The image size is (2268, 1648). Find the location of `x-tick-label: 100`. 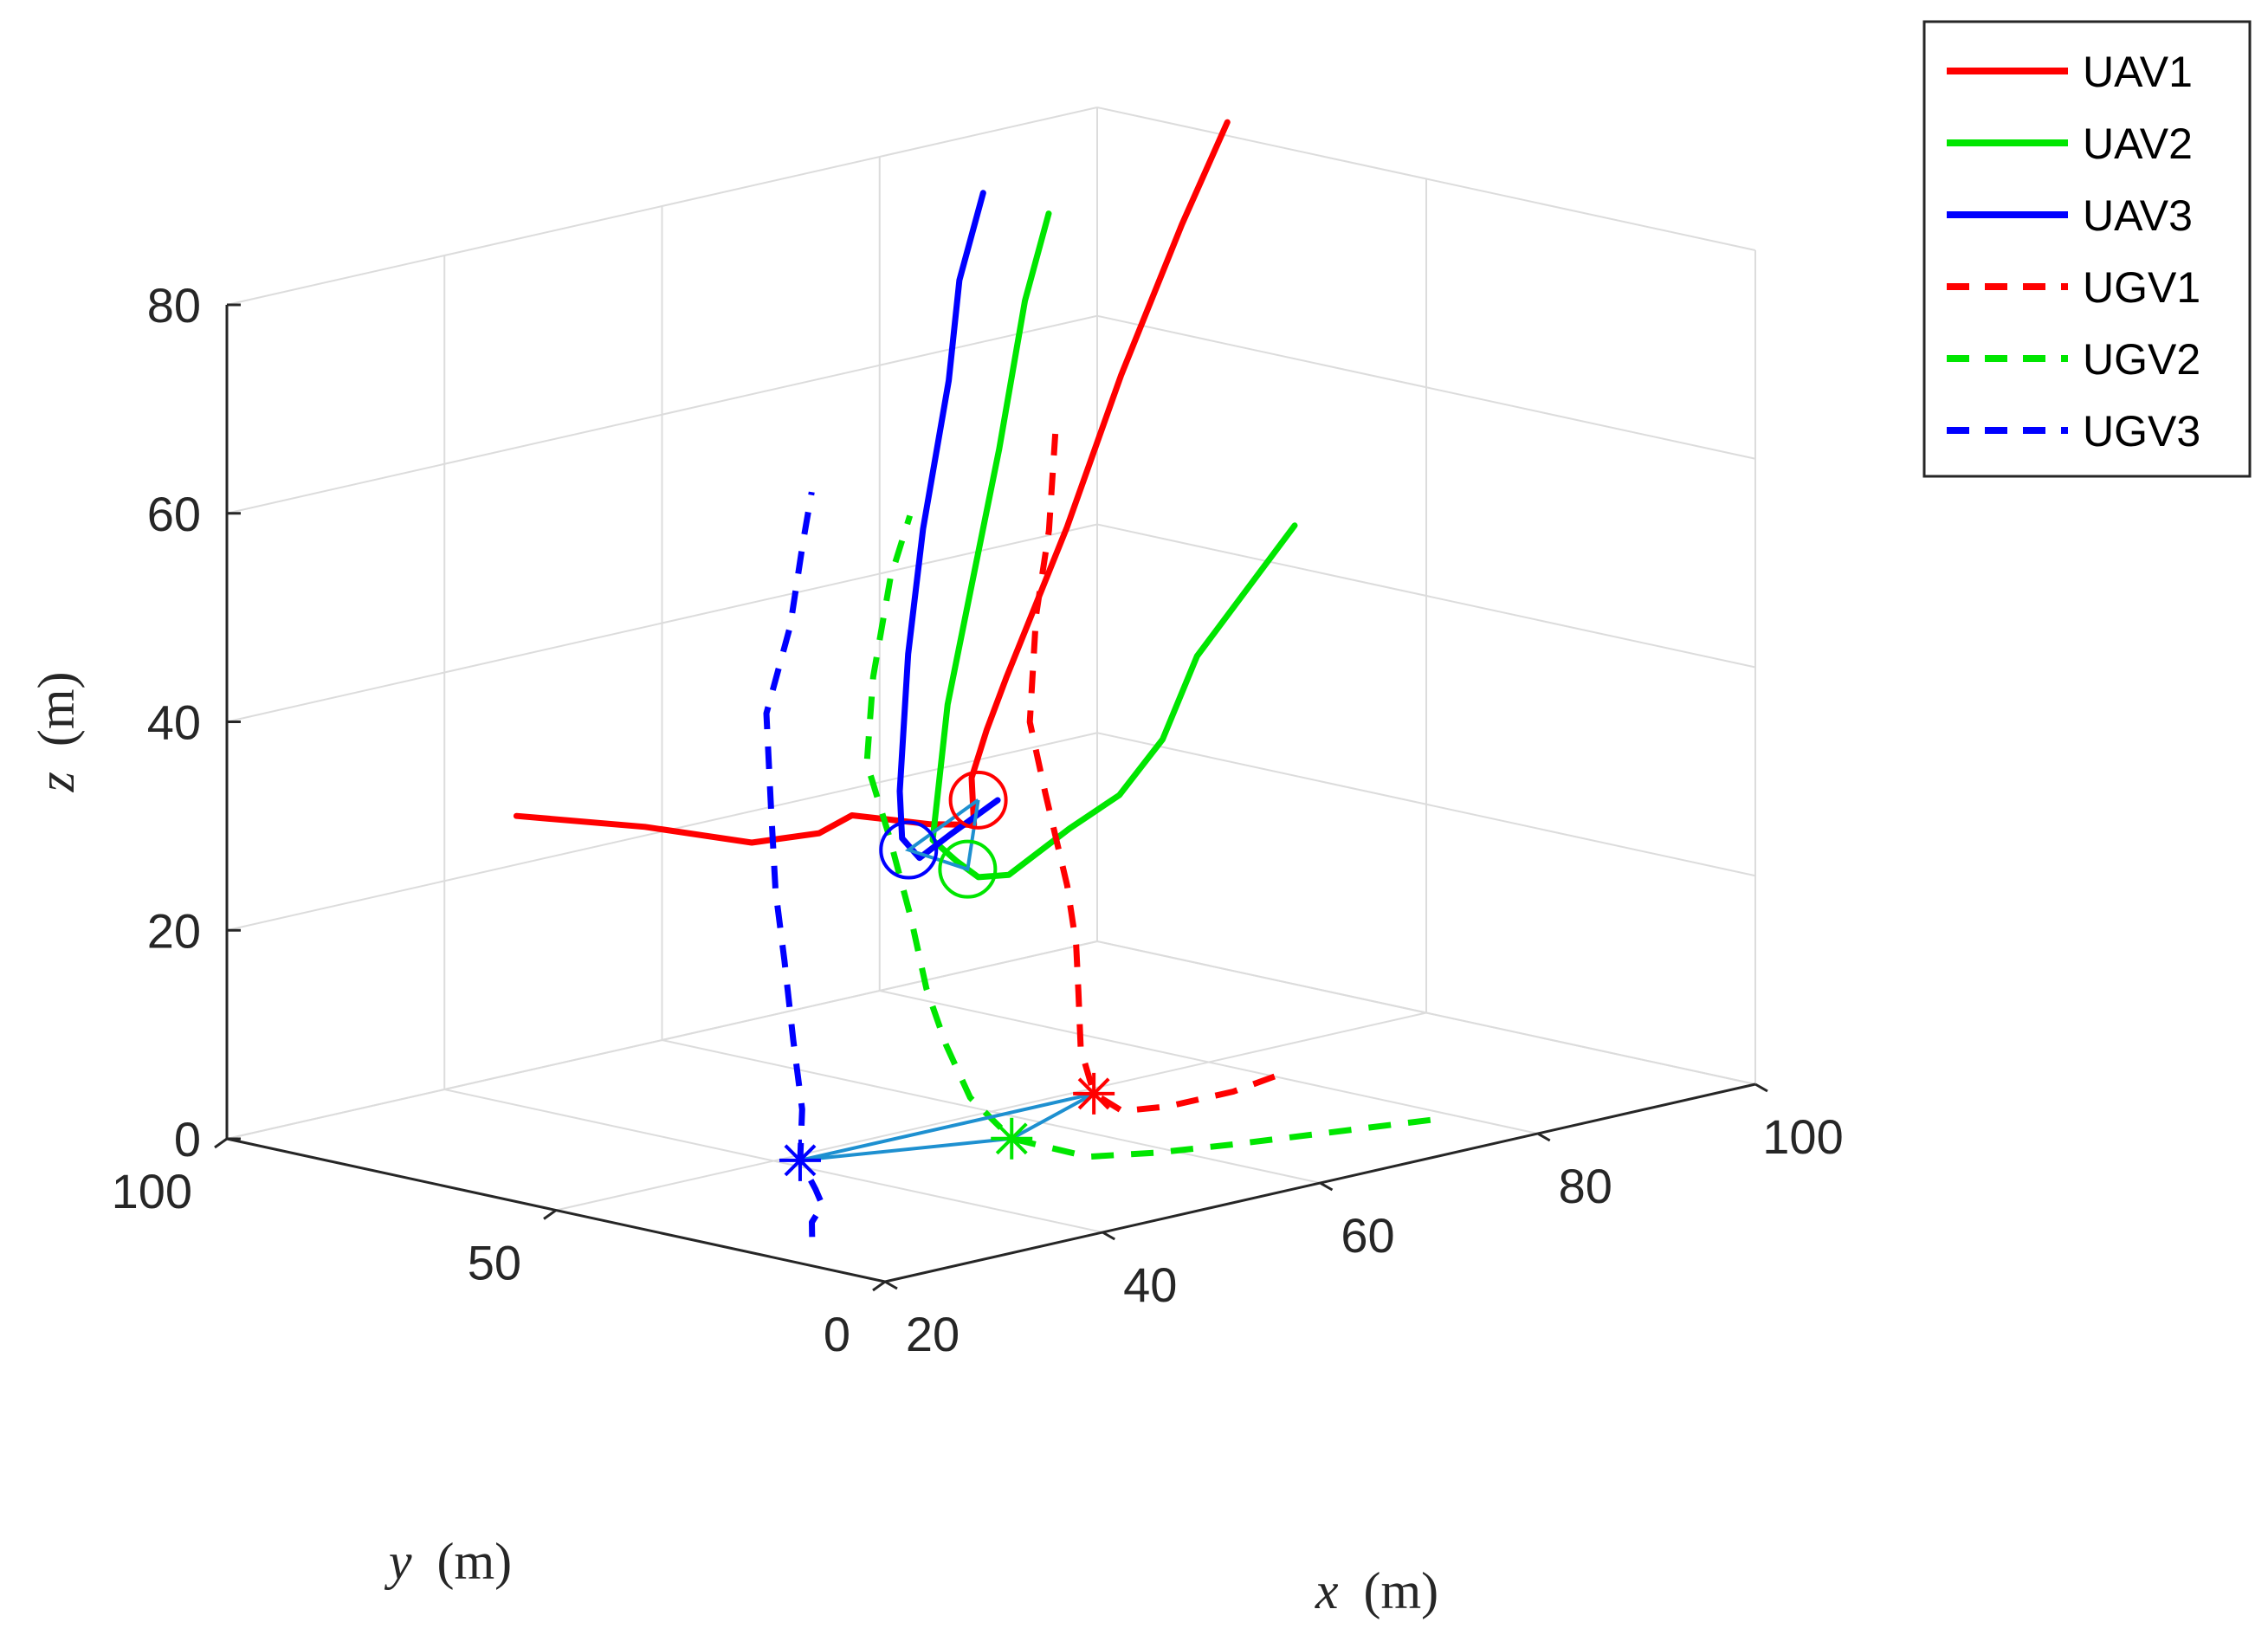

x-tick-label: 100 is located at coordinates (1802, 1136).